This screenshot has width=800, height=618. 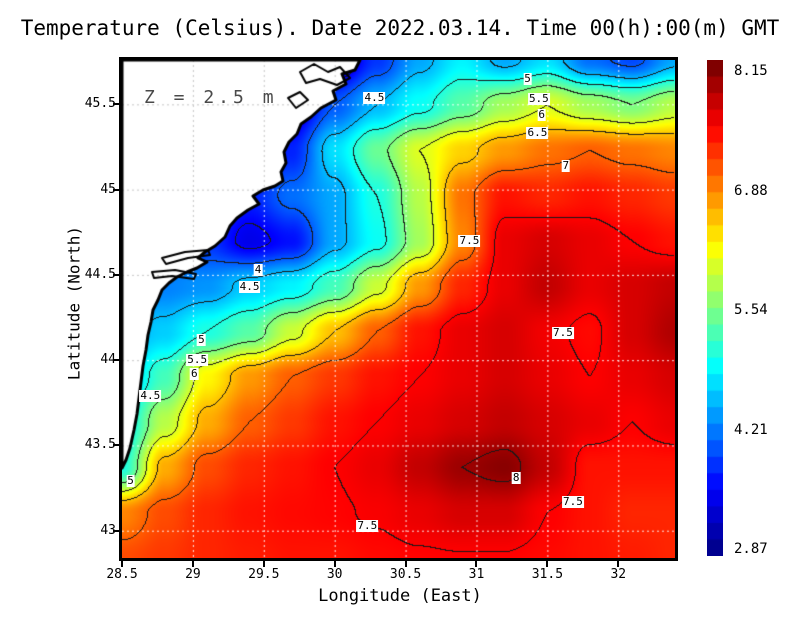 I want to click on x-tick-label: 29.5, so click(x=264, y=574).